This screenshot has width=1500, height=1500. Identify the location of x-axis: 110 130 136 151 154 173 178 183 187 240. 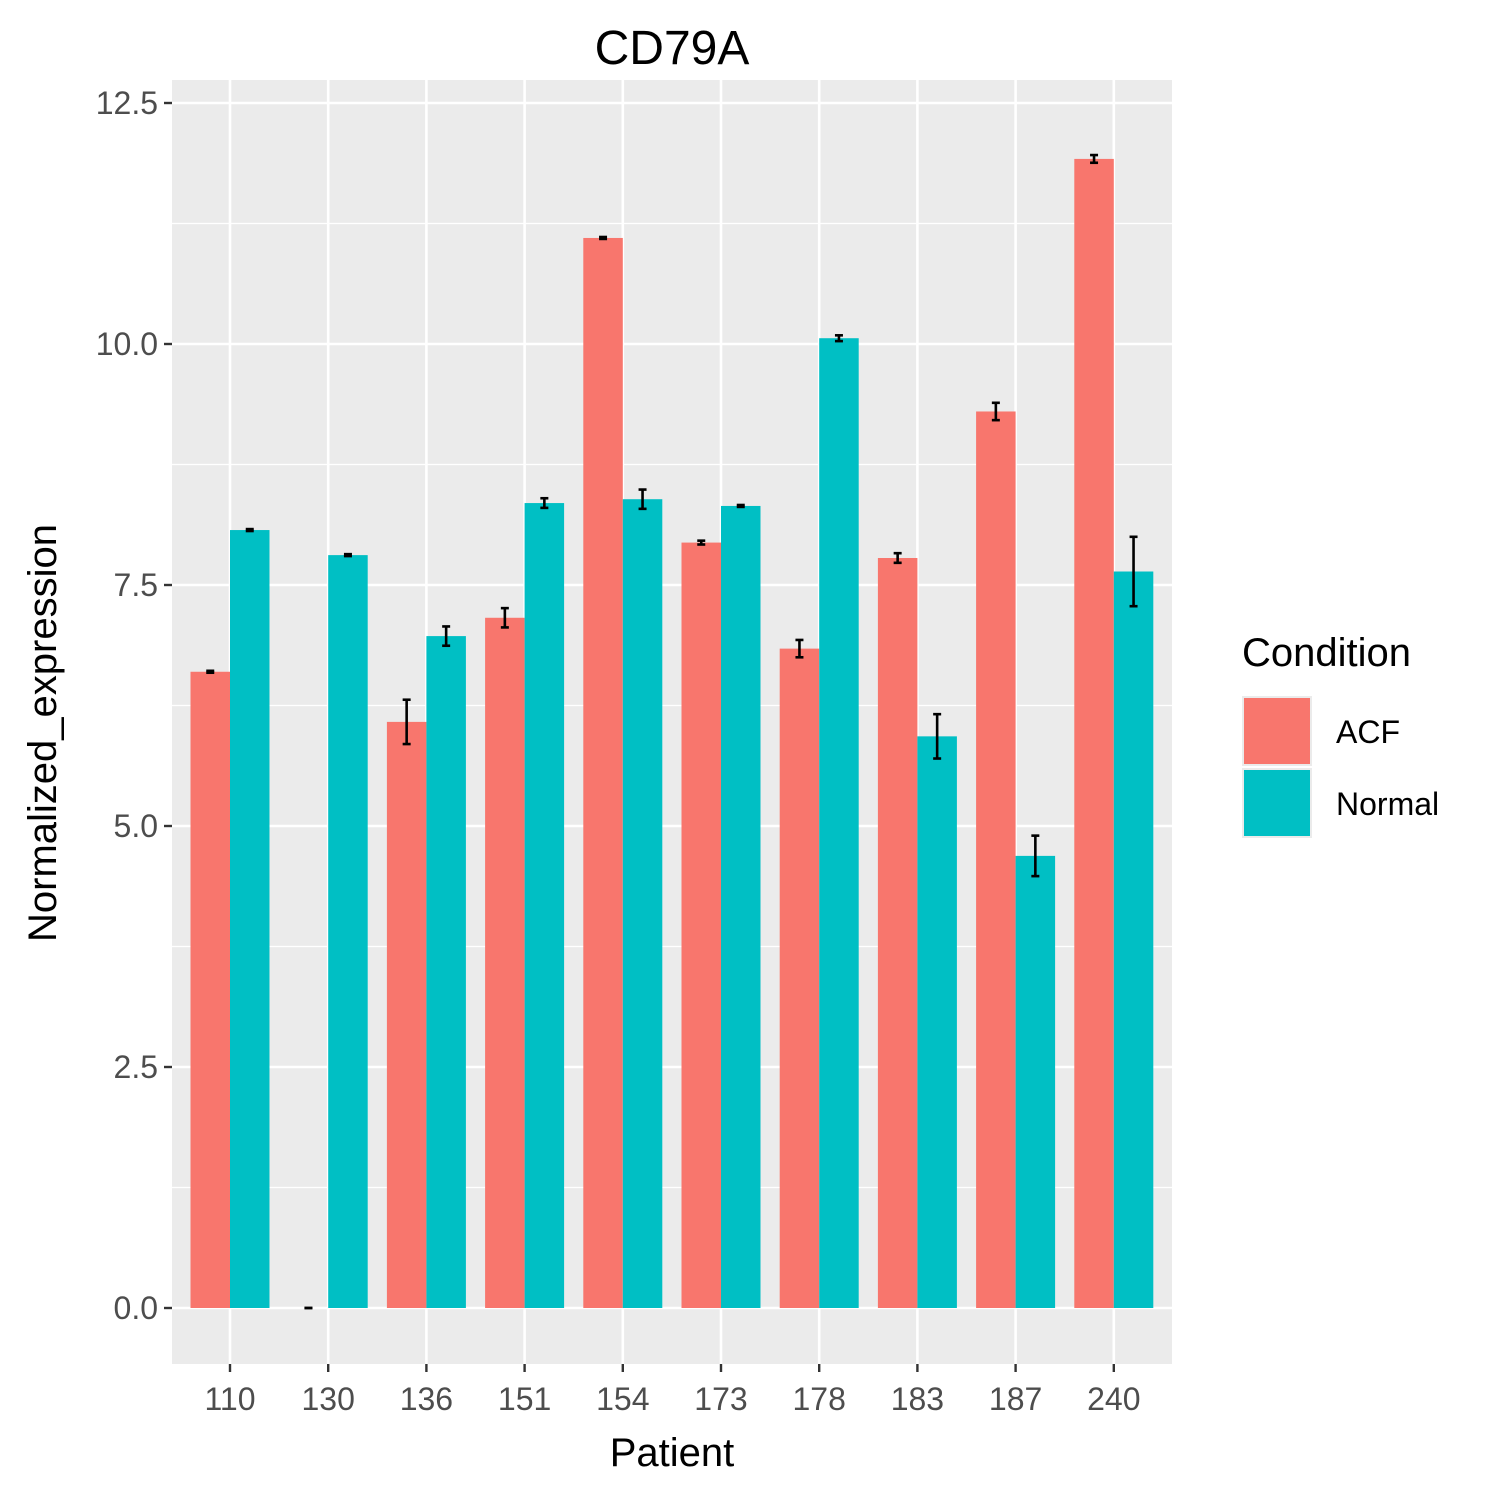
(672, 1390).